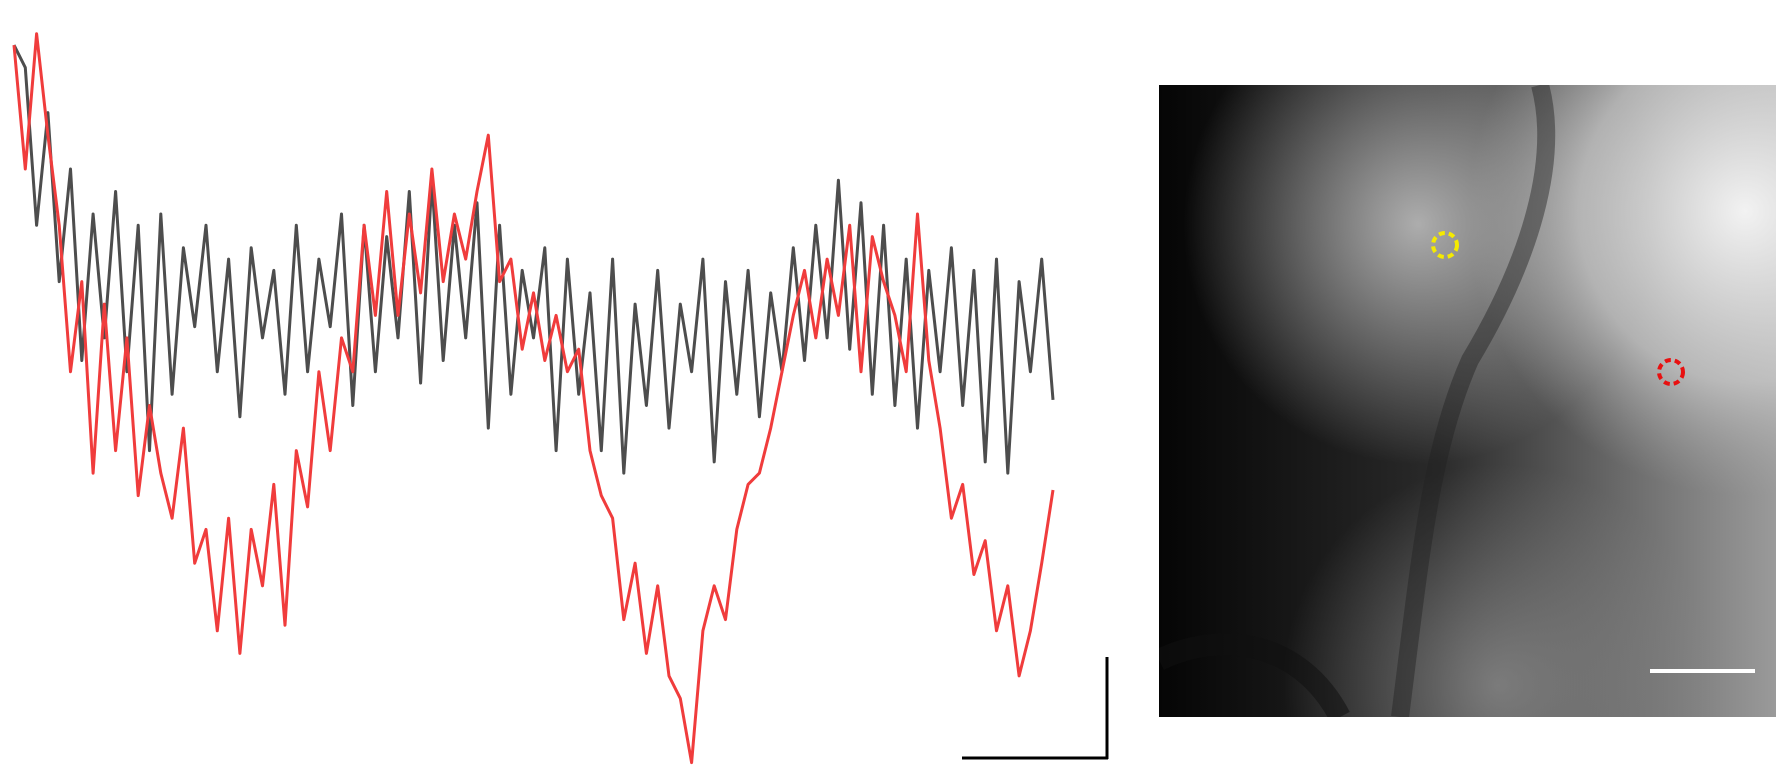  What do you see at coordinates (1671, 372) in the screenshot?
I see `roi-red` at bounding box center [1671, 372].